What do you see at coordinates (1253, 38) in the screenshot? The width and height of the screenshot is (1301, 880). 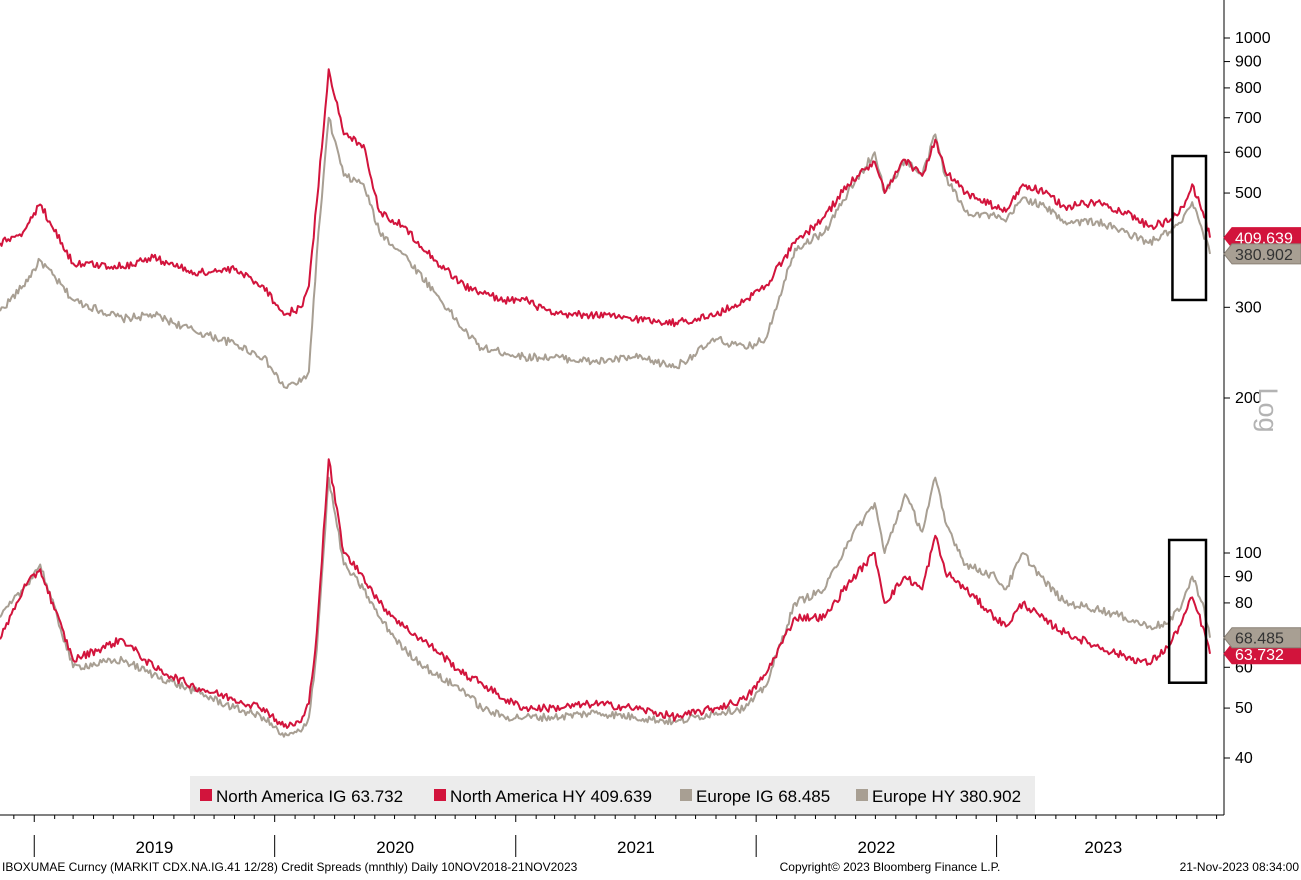 I see `y-tick-label: 1000` at bounding box center [1253, 38].